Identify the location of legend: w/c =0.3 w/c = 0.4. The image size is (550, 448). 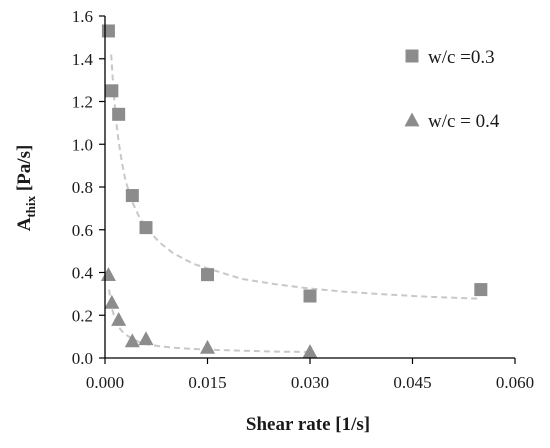
(452, 89).